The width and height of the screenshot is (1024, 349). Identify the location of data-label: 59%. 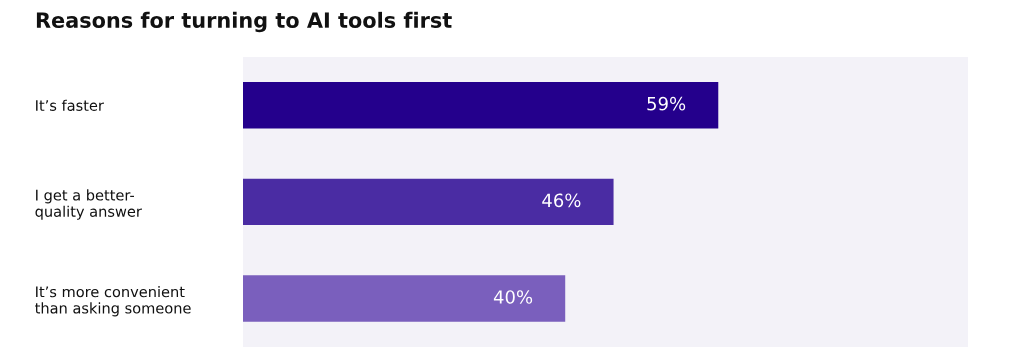
(666, 103).